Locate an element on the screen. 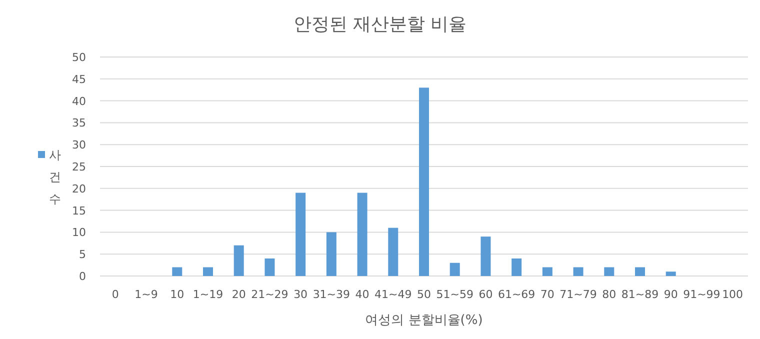  chart-title: 안정된 재산분할 비율 is located at coordinates (380, 24).